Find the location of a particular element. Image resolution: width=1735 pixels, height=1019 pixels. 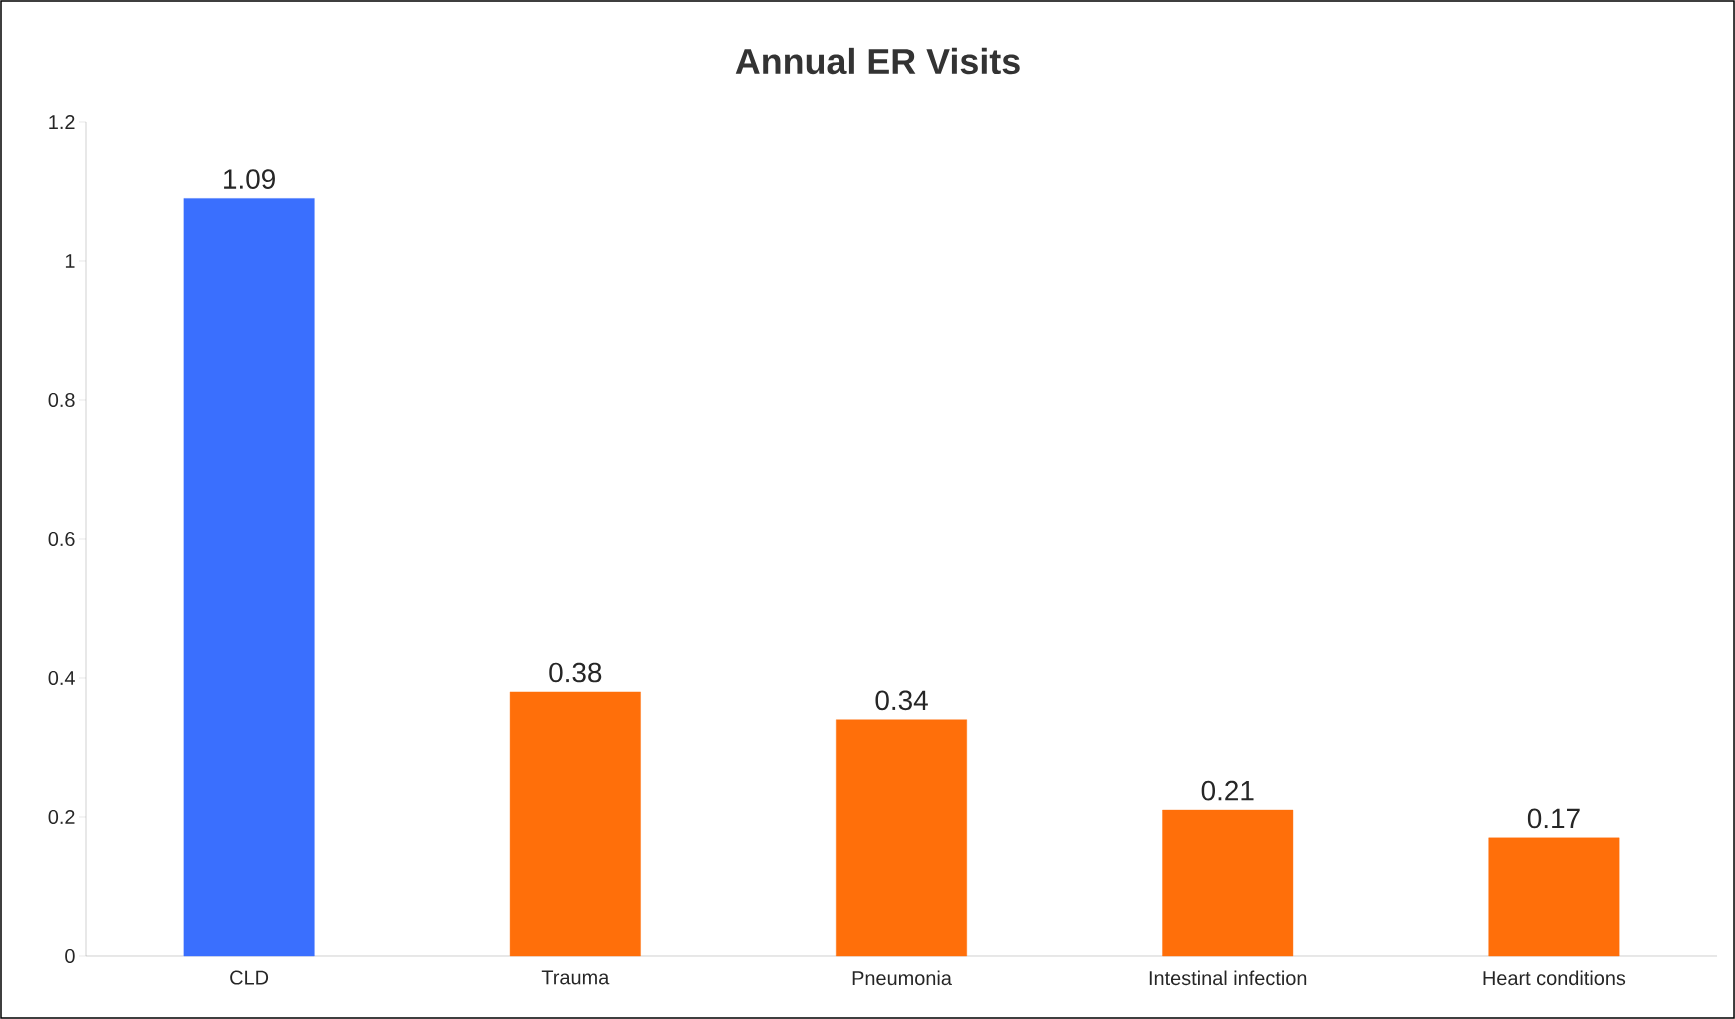

y-tick-label: 0 is located at coordinates (70, 956).